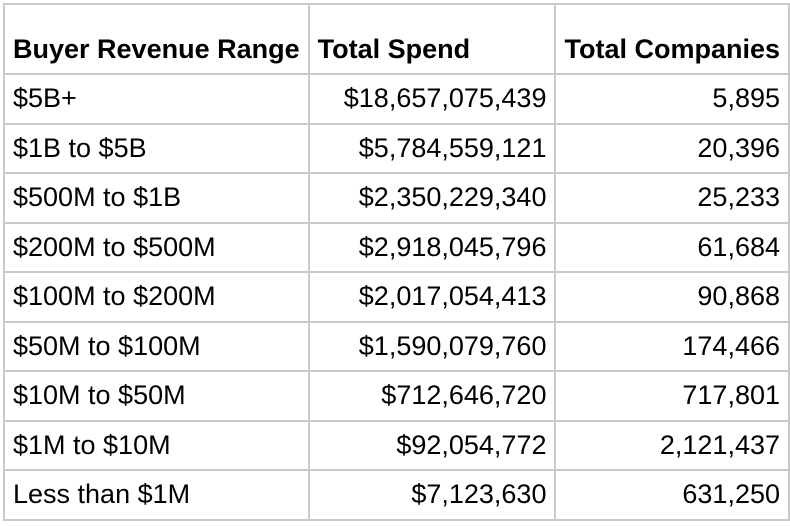 The width and height of the screenshot is (790, 526). I want to click on column-header-total-spend: Total Spend, so click(432, 39).